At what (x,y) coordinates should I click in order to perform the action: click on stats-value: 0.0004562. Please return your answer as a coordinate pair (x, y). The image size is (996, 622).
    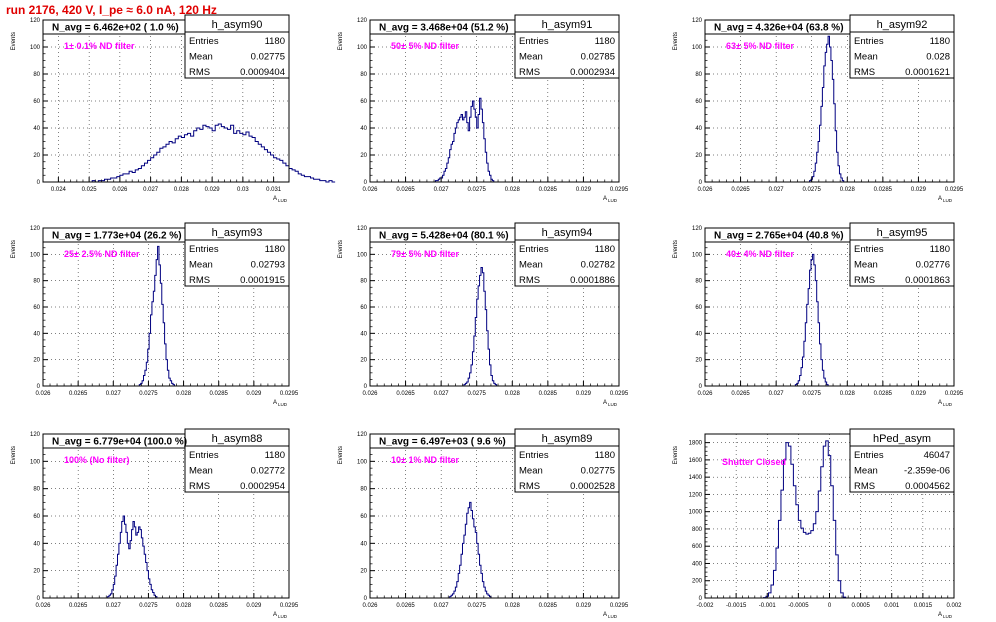
    Looking at the image, I should click on (927, 486).